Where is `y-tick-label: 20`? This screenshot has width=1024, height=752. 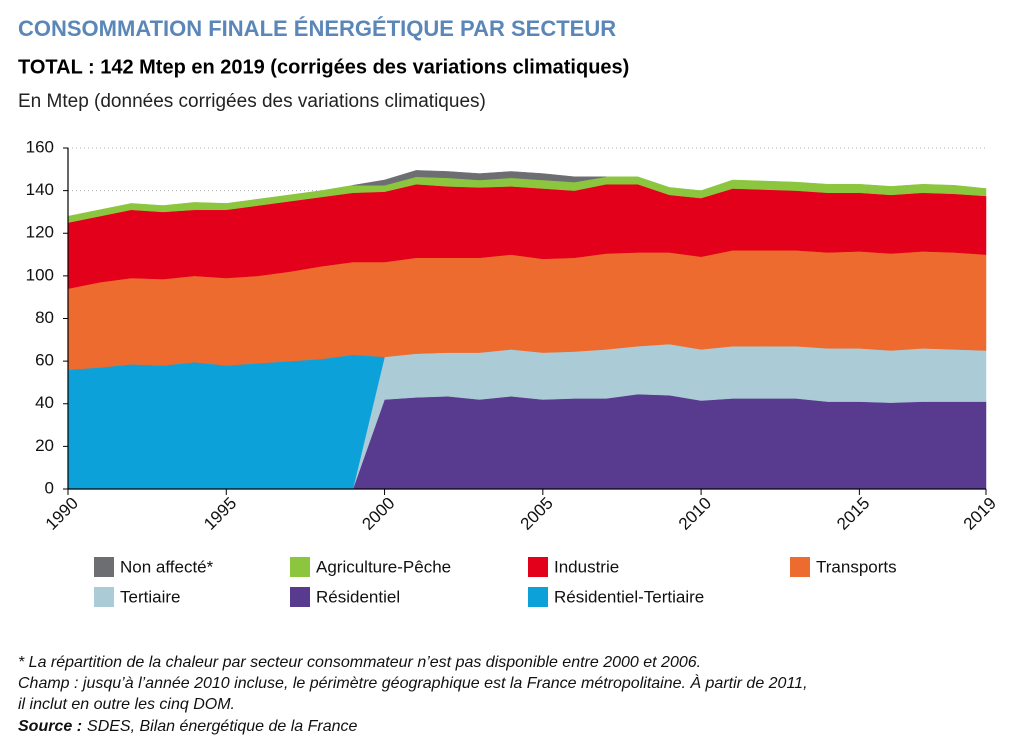
y-tick-label: 20 is located at coordinates (44, 445).